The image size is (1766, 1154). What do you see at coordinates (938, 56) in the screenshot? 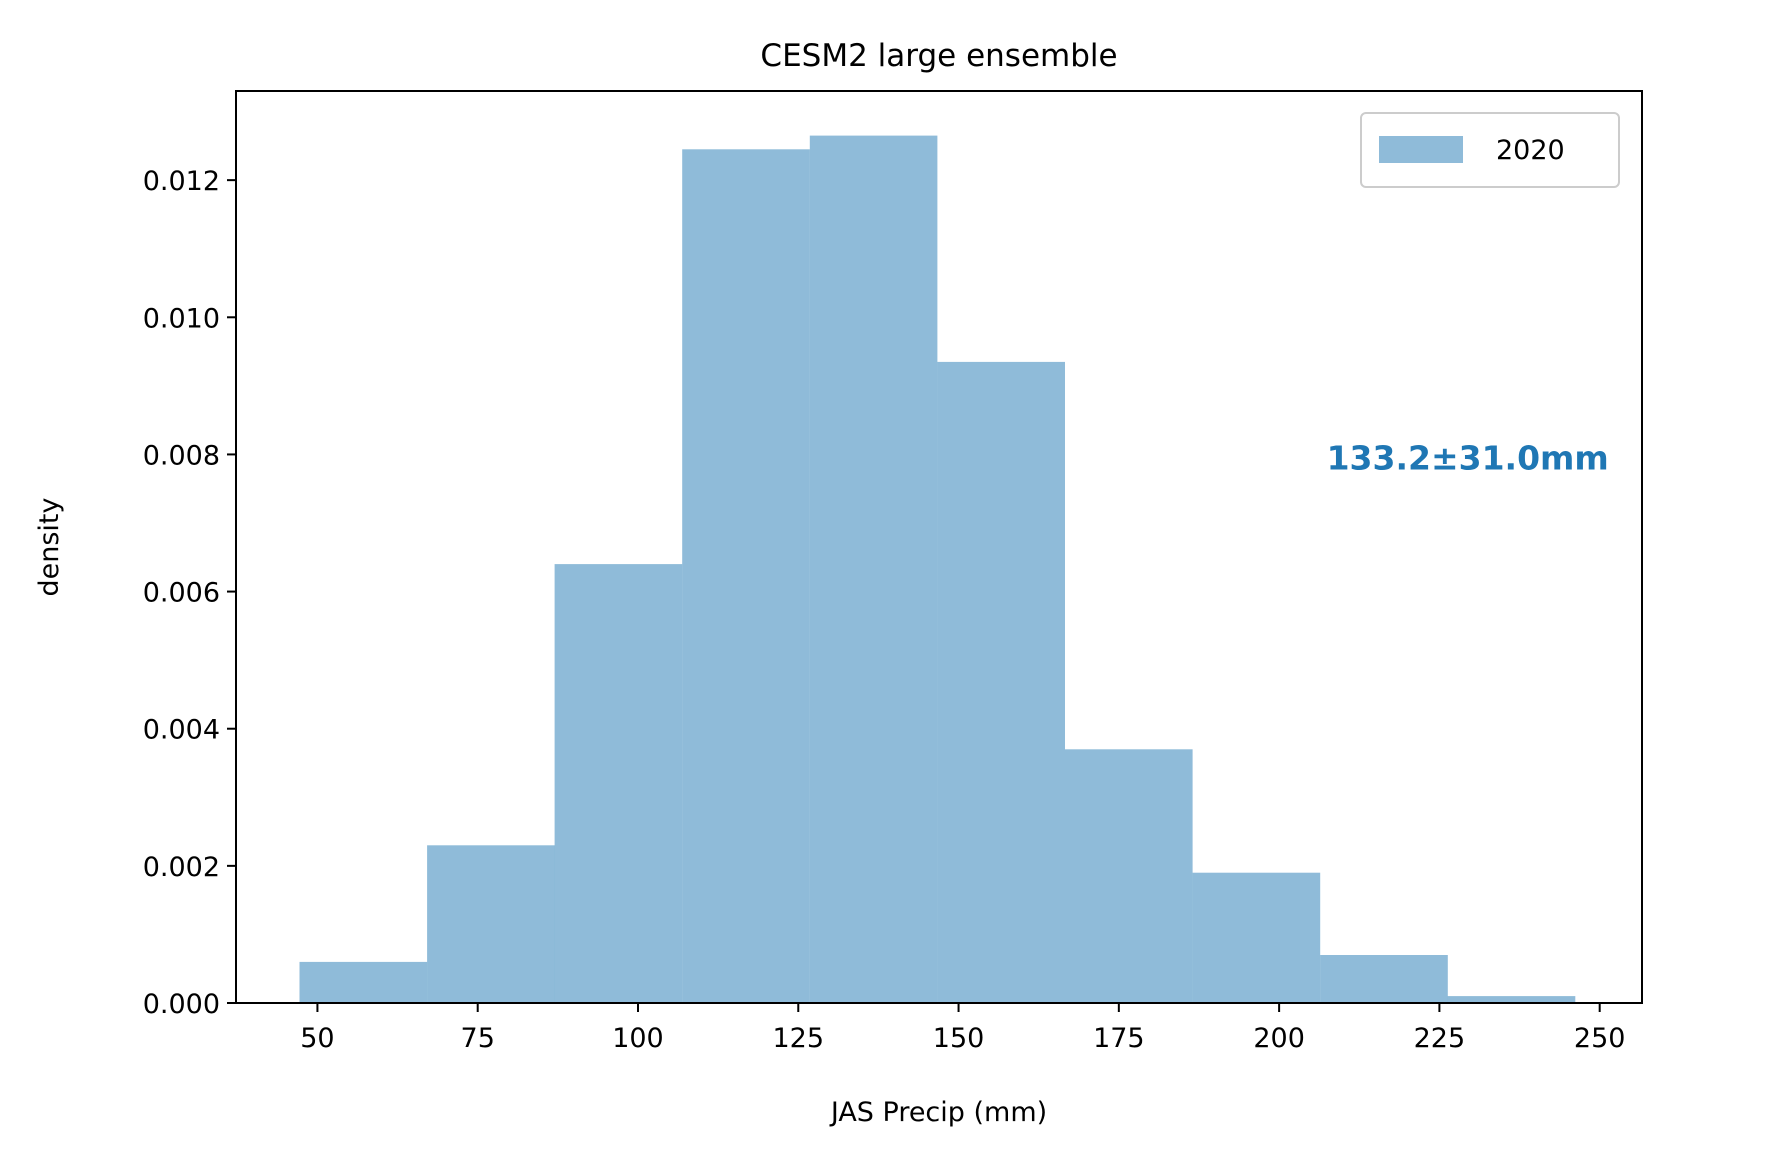
I see `chart-title: CESM2 large ensemble` at bounding box center [938, 56].